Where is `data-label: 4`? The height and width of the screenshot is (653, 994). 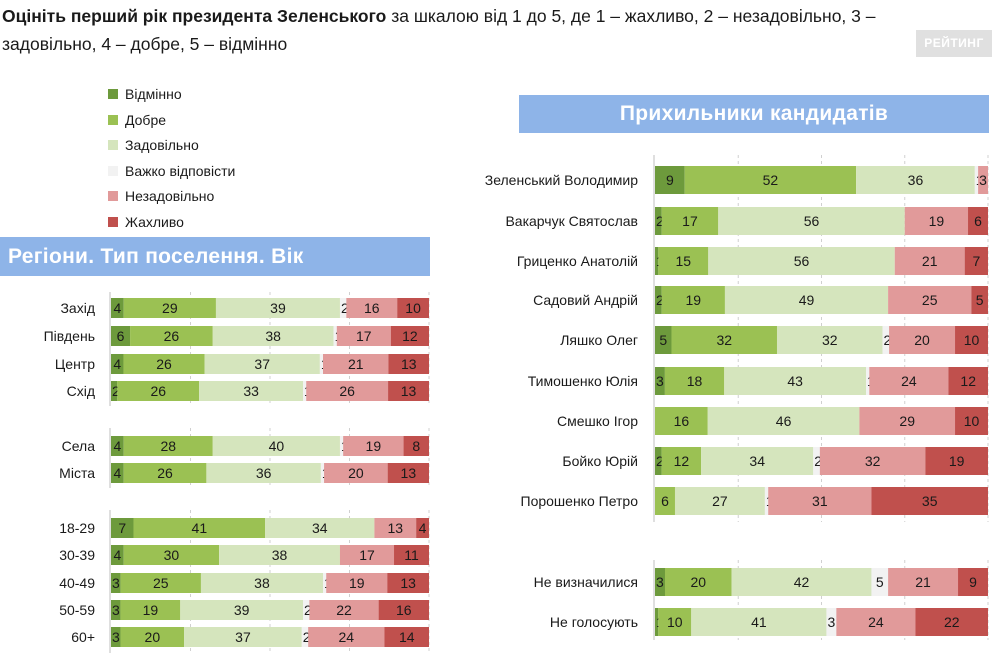 data-label: 4 is located at coordinates (117, 473).